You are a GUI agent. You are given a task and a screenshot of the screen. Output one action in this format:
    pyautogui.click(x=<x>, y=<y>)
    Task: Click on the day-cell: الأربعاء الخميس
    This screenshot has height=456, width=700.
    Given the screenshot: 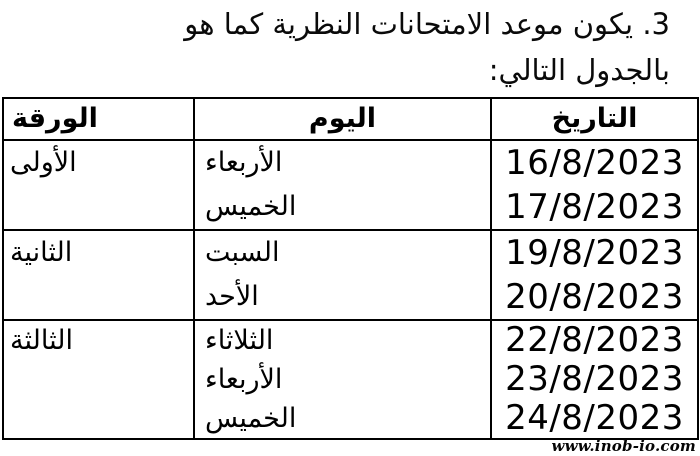 What is the action you would take?
    pyautogui.click(x=342, y=185)
    